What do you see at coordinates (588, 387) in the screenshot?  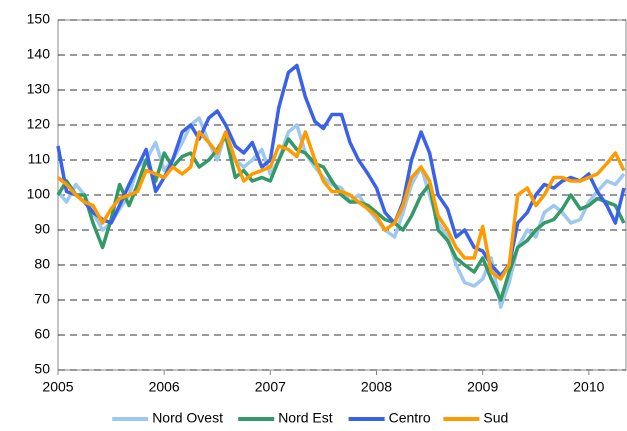 I see `x-tick-label: 2010` at bounding box center [588, 387].